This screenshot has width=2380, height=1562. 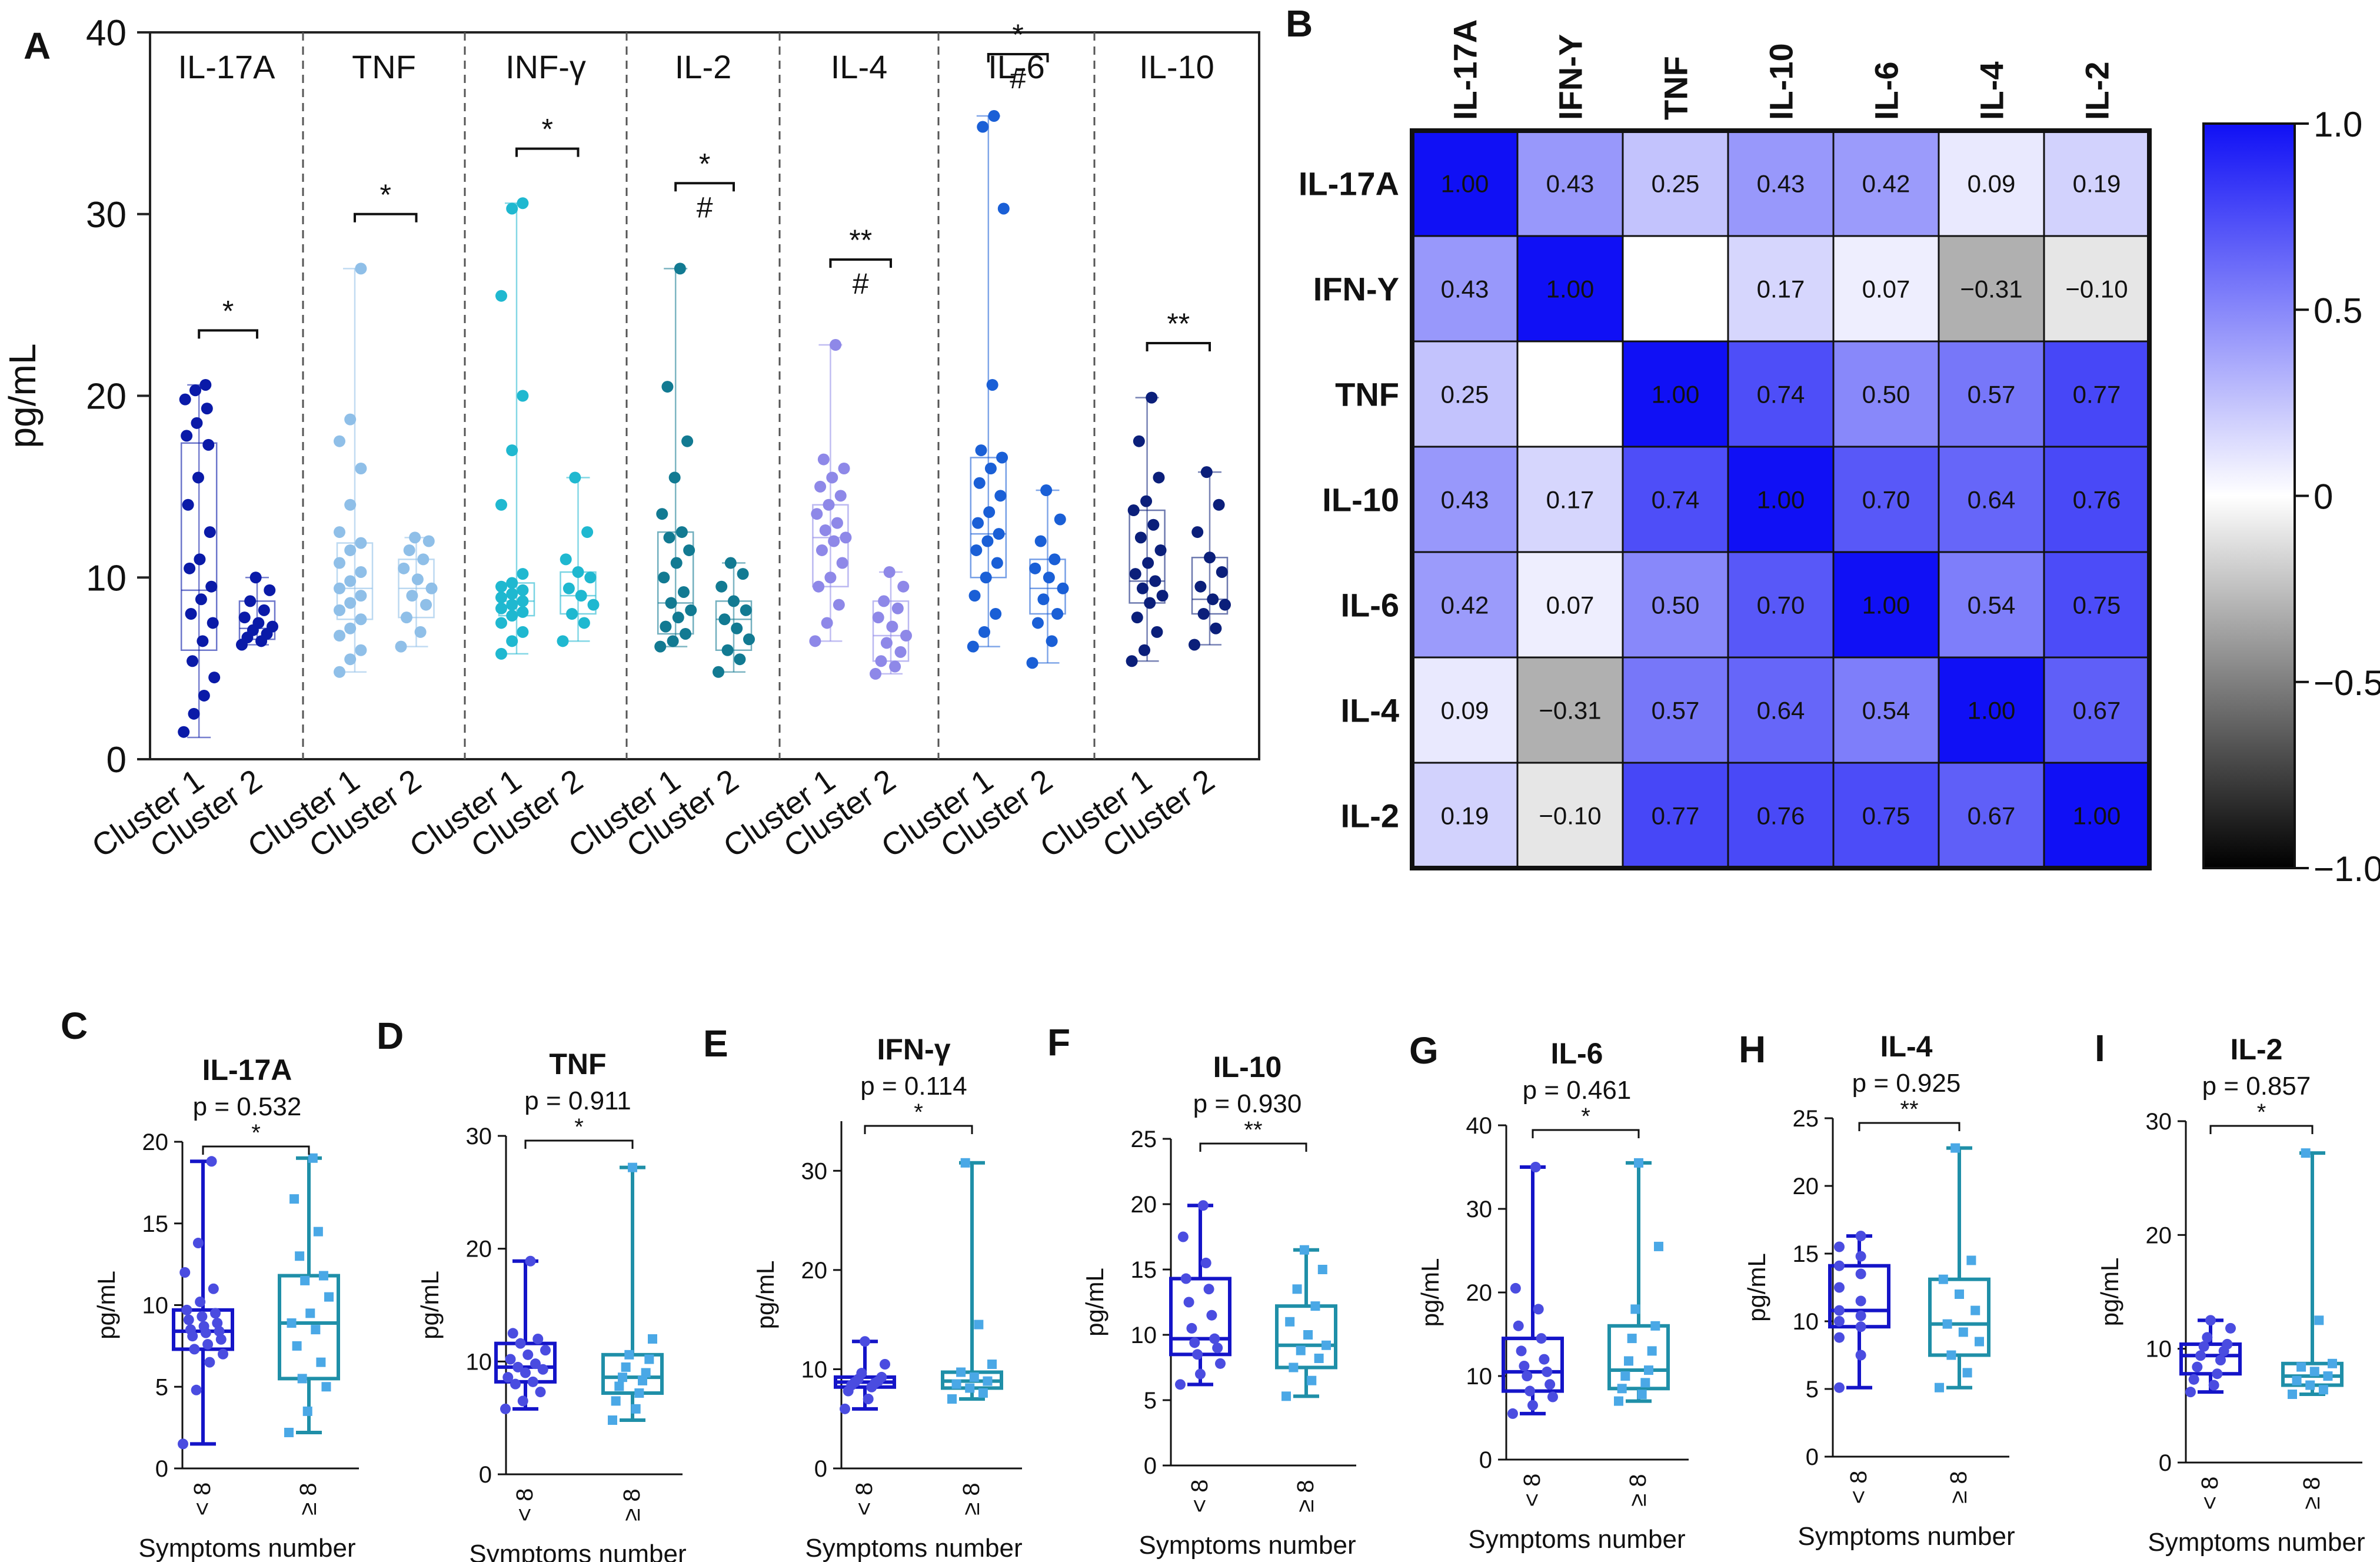 What do you see at coordinates (1465, 184) in the screenshot?
I see `heatmap-value: 1.00` at bounding box center [1465, 184].